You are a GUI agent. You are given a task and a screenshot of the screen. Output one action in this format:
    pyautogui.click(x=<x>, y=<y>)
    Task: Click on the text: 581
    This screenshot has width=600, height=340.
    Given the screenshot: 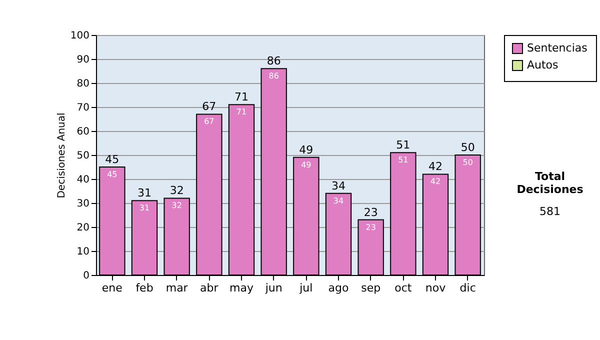 What is the action you would take?
    pyautogui.click(x=550, y=211)
    